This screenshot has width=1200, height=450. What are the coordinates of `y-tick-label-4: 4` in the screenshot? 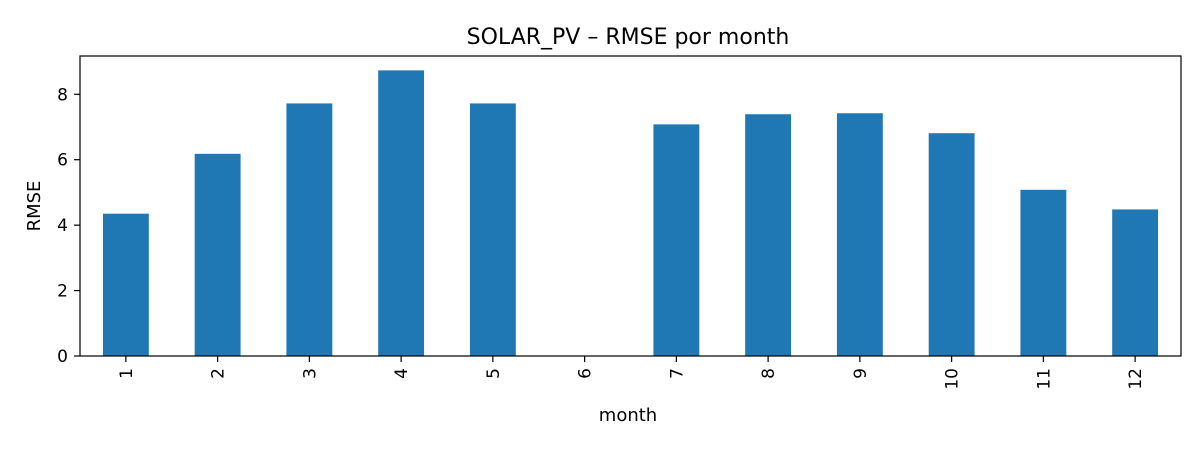 It's located at (62, 226).